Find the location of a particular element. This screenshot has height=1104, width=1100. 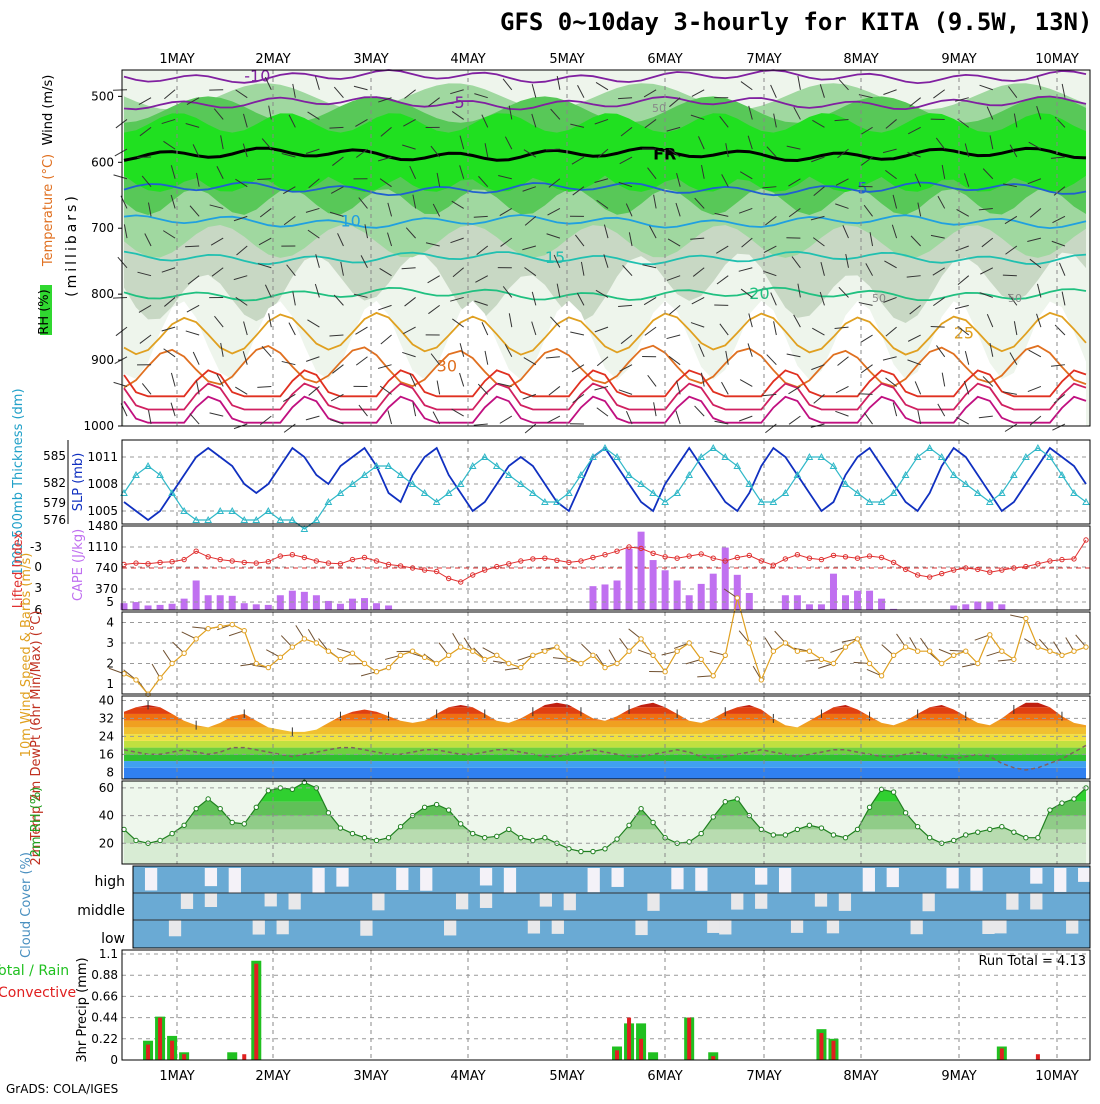

sounding-label-temp: Temperature (°C) is located at coordinates (48, 210).